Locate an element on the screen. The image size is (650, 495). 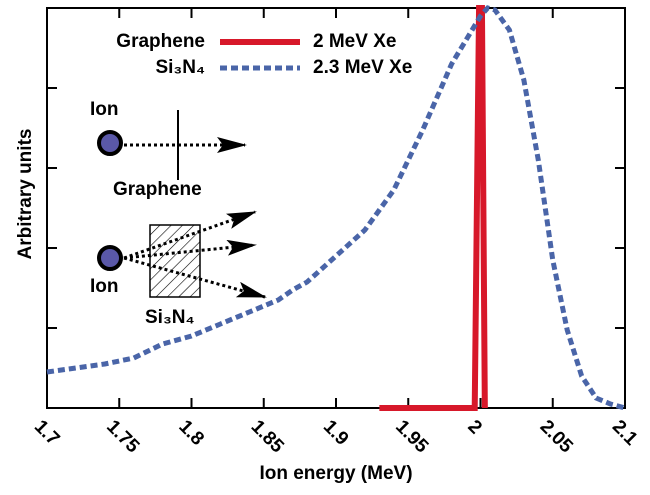
x-tick-label: 1.95 is located at coordinates (411, 436).